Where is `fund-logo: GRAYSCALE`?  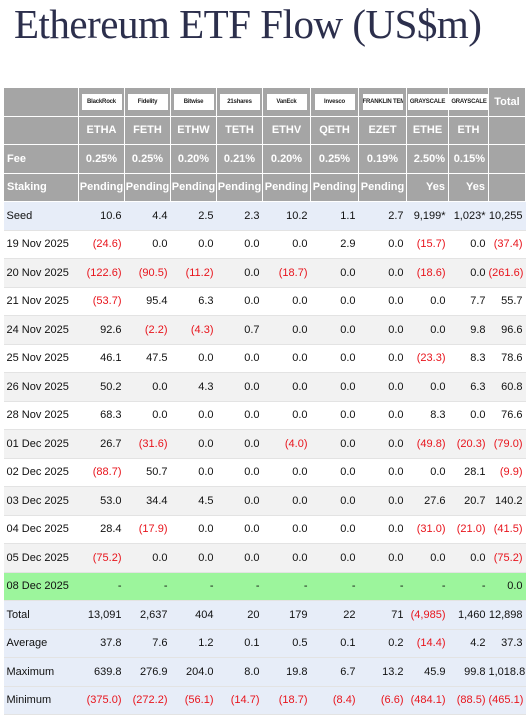 fund-logo: GRAYSCALE is located at coordinates (427, 101).